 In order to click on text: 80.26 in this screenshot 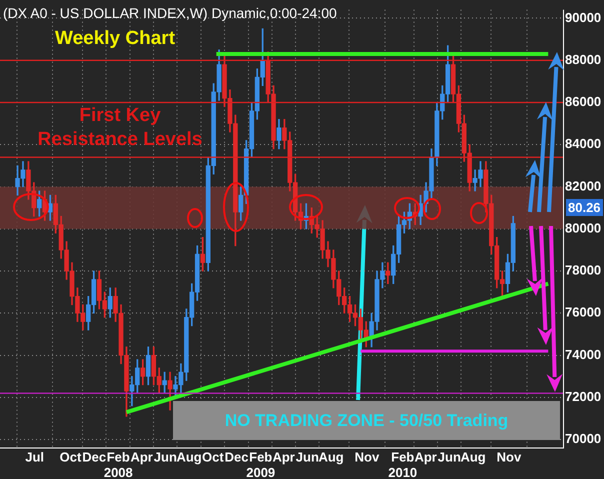, I will do `click(584, 207)`.